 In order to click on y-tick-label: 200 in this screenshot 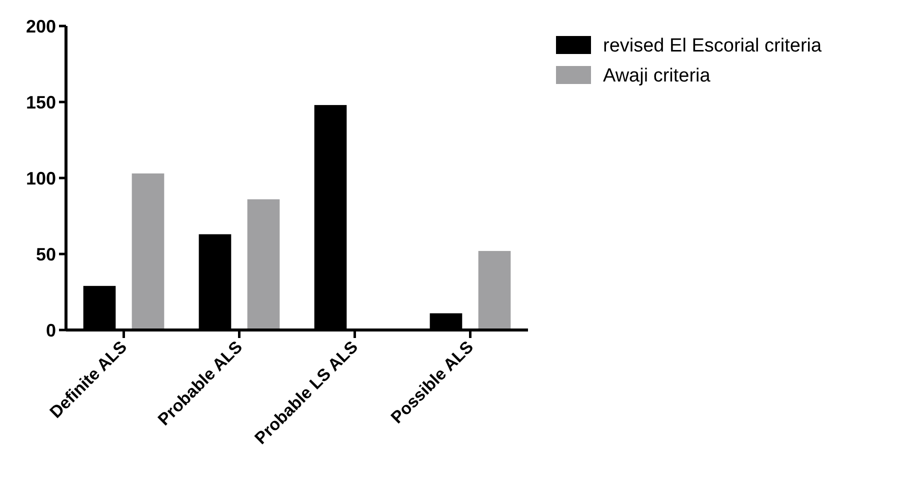, I will do `click(41, 26)`.